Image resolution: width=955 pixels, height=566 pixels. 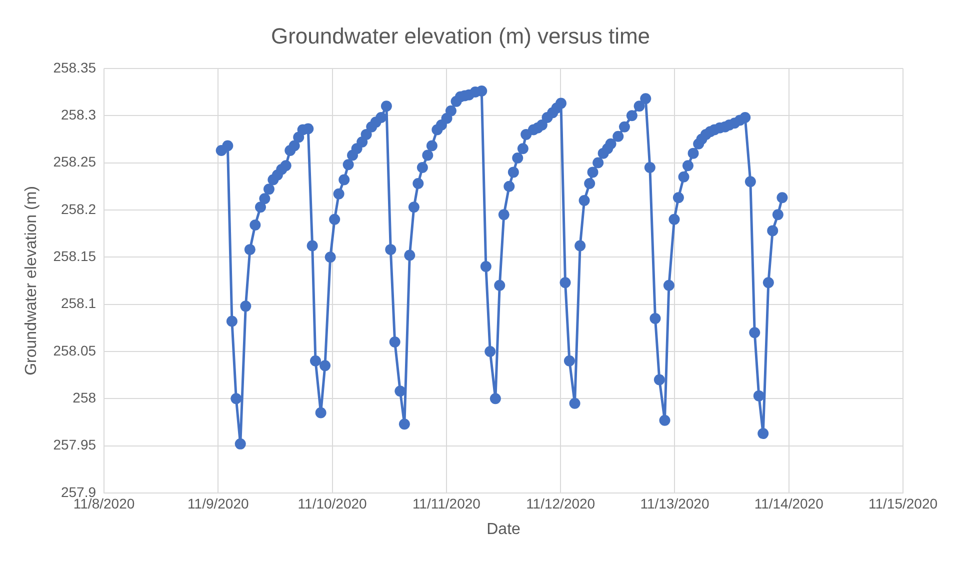 What do you see at coordinates (675, 503) in the screenshot?
I see `x-tick-label: 11/13/2020` at bounding box center [675, 503].